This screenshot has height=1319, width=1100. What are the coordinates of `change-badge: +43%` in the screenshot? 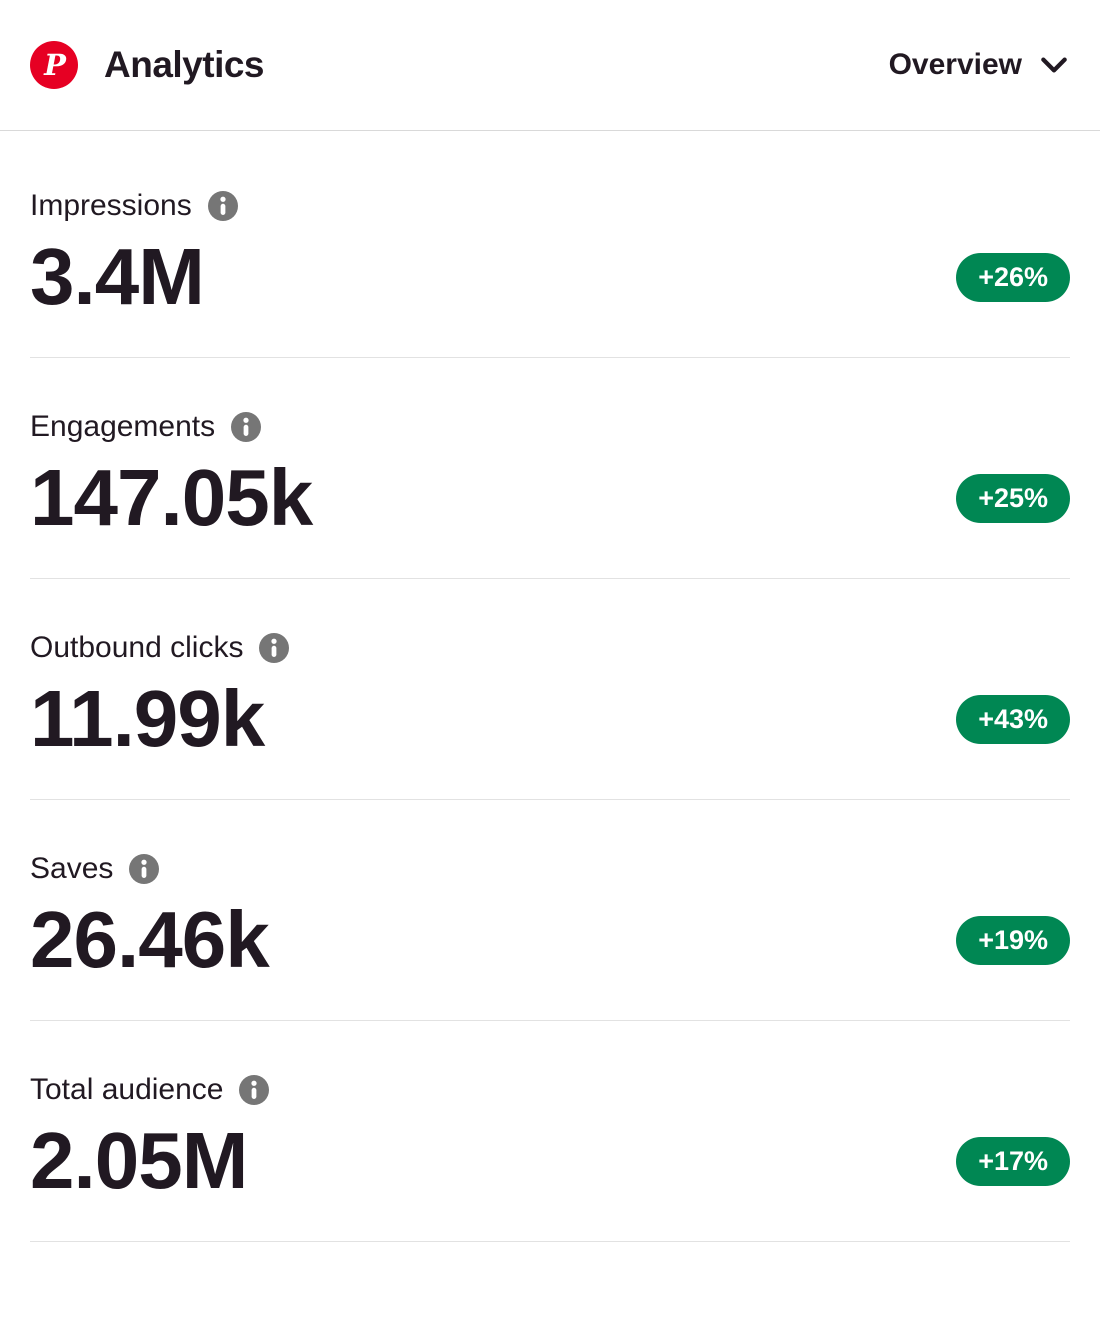 It's located at (1013, 719).